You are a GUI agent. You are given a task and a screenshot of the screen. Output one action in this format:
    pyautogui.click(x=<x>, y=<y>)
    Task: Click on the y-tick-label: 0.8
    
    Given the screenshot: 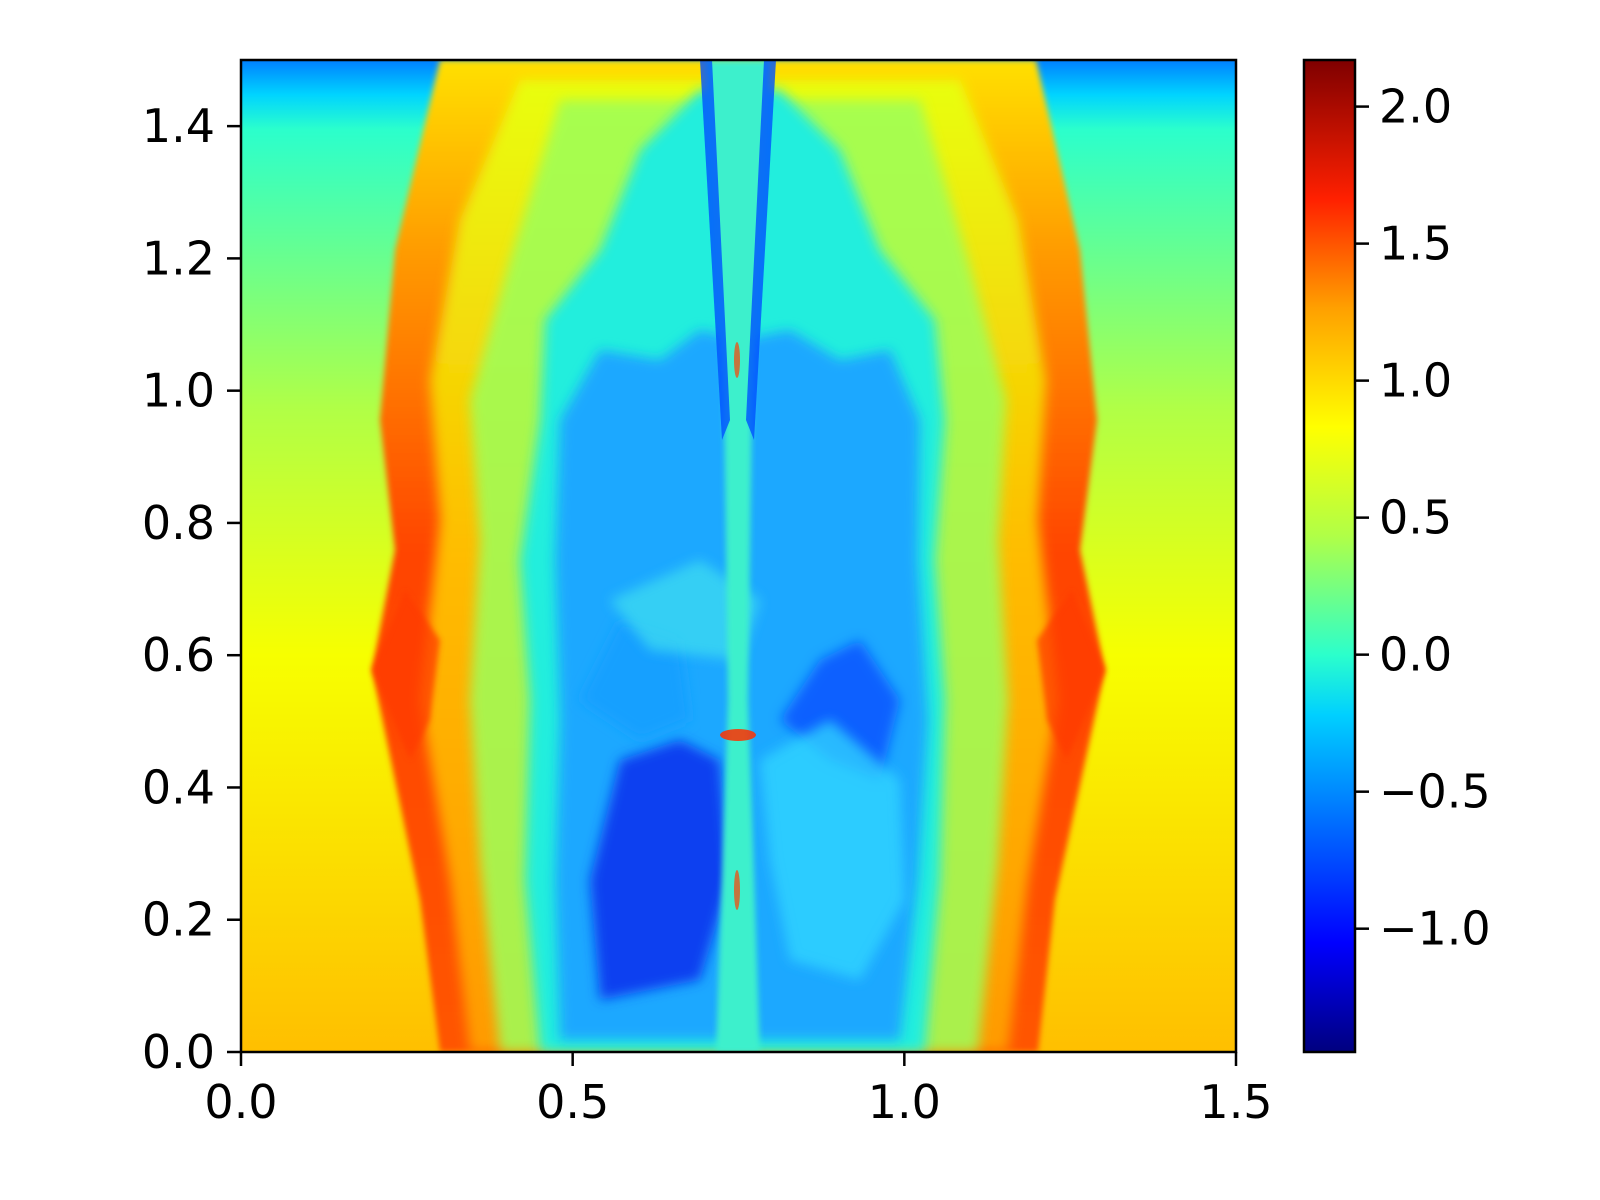 What is the action you would take?
    pyautogui.click(x=178, y=523)
    